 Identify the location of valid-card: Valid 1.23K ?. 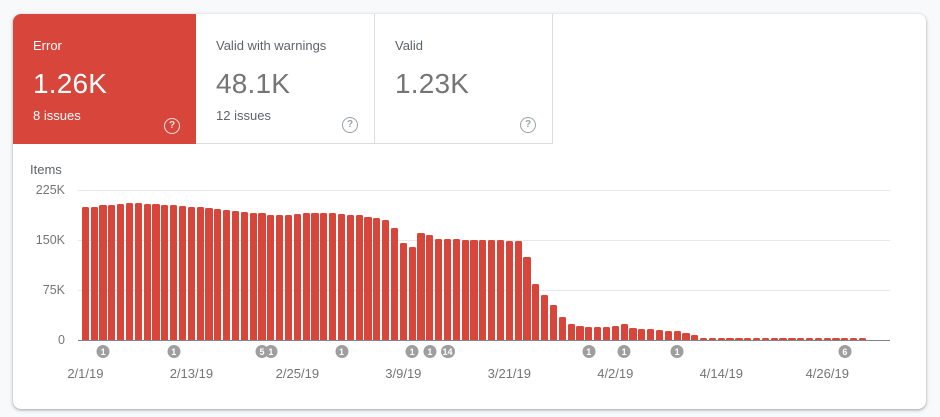
(464, 79).